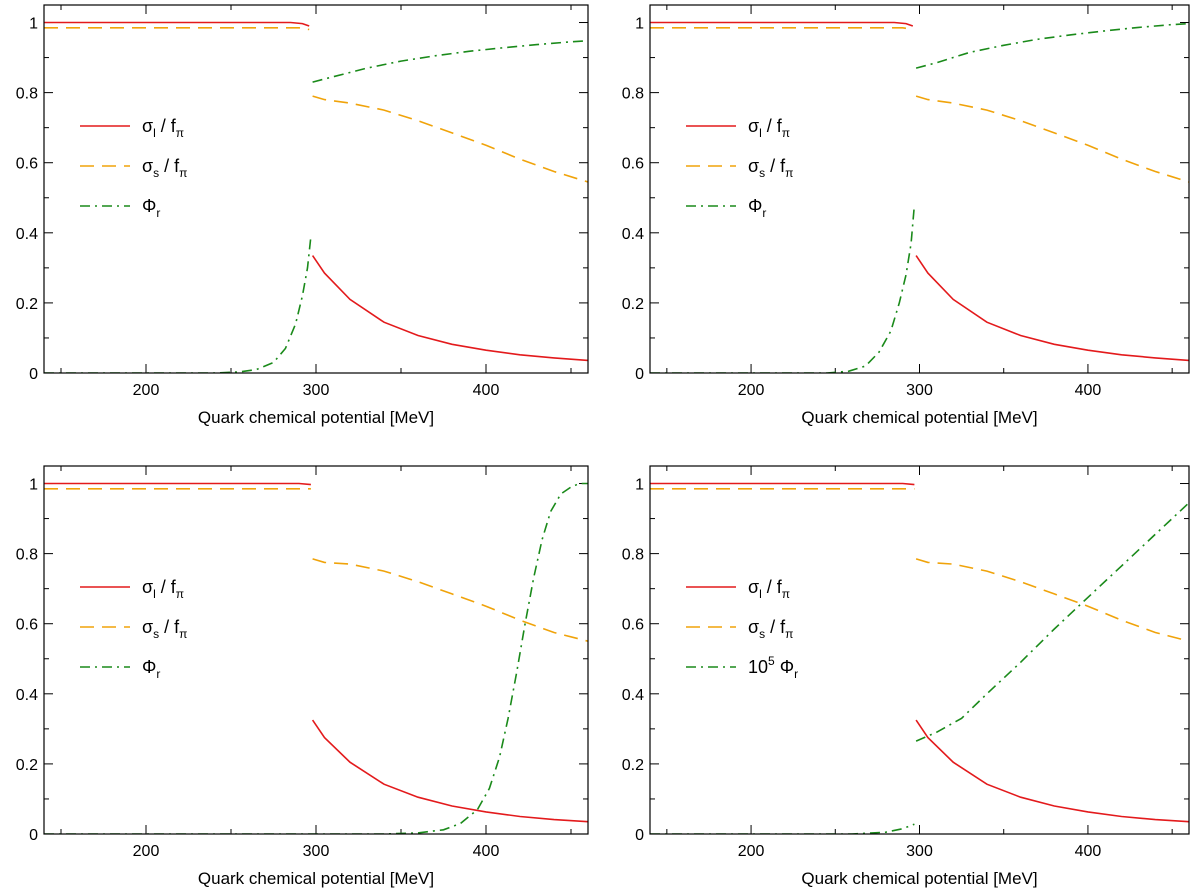 The width and height of the screenshot is (1191, 894). Describe the element at coordinates (742, 629) in the screenshot. I see `legend: σl / fπ σs / fπ 105 Φr` at that location.